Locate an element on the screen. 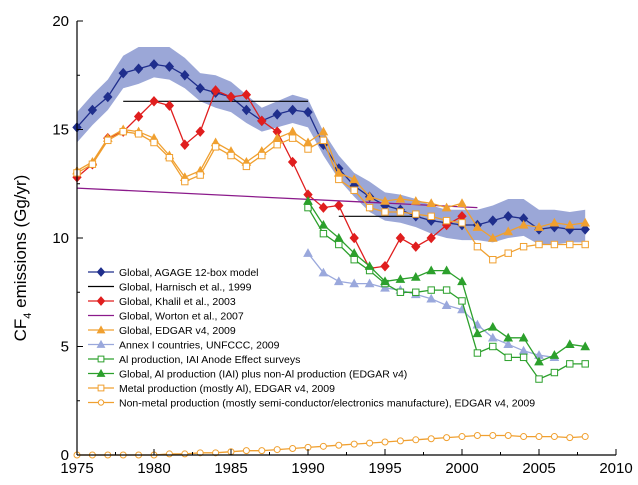 The width and height of the screenshot is (638, 485). y-tick-label: 5 is located at coordinates (65, 347).